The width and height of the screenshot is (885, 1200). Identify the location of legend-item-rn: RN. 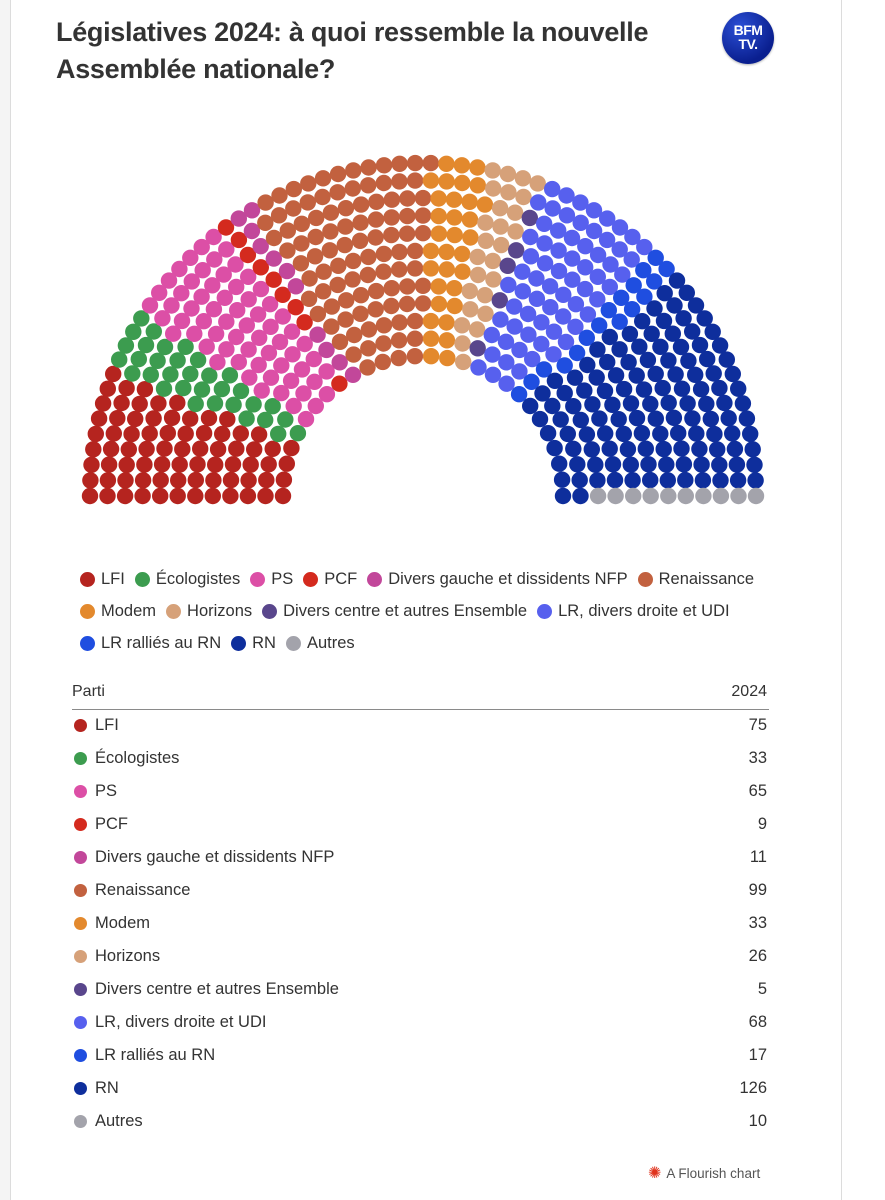
(253, 643).